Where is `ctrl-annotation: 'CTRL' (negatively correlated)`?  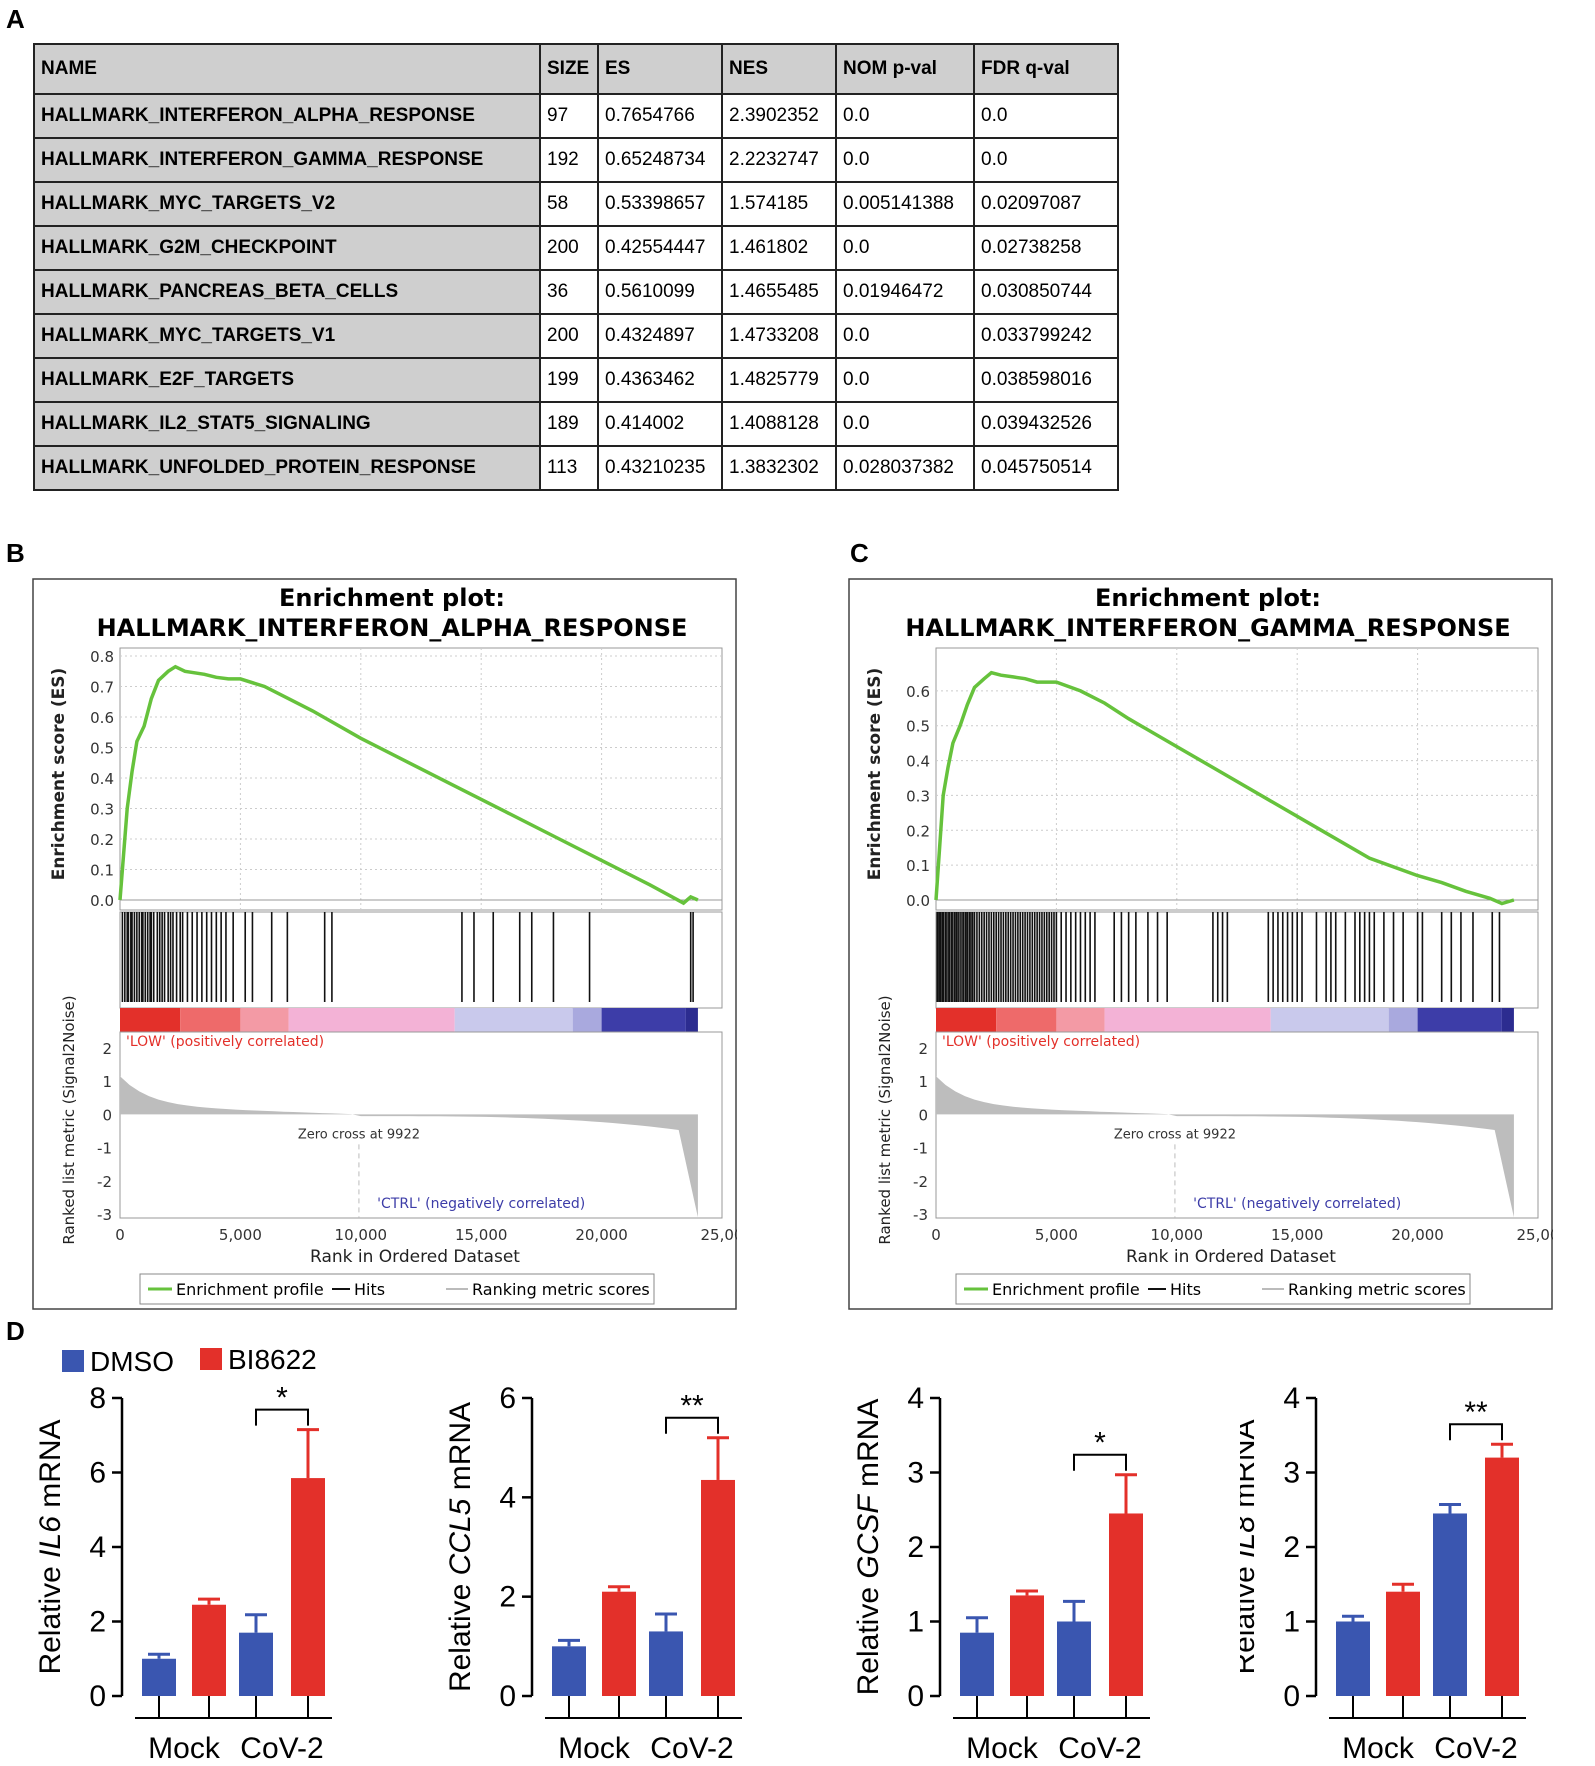
ctrl-annotation: 'CTRL' (negatively correlated) is located at coordinates (481, 1204).